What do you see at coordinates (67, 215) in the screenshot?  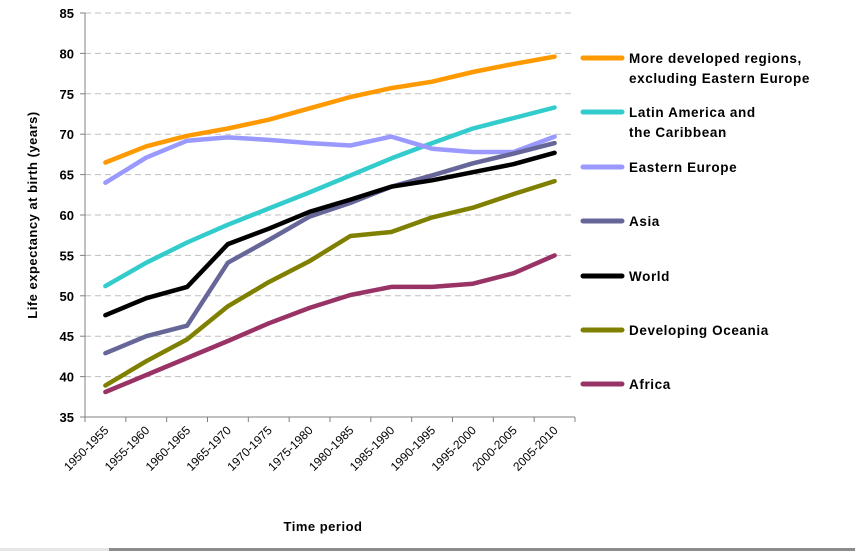 I see `y-tick-label: 60` at bounding box center [67, 215].